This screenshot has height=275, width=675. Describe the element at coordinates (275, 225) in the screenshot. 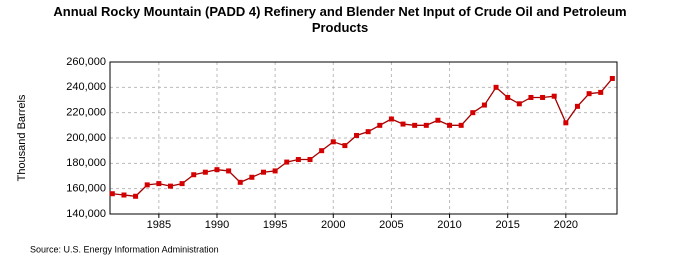

I see `x-tick-label: 1995` at that location.